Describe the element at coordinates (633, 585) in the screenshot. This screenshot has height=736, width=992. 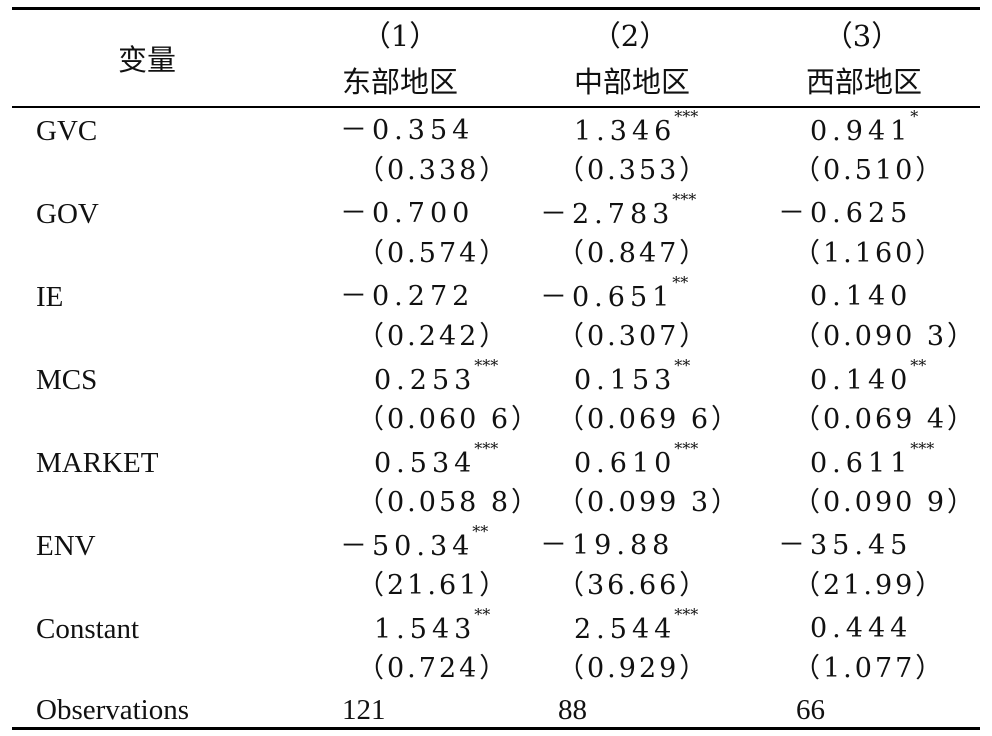
I see `standard-error-cell: （36.66）` at that location.